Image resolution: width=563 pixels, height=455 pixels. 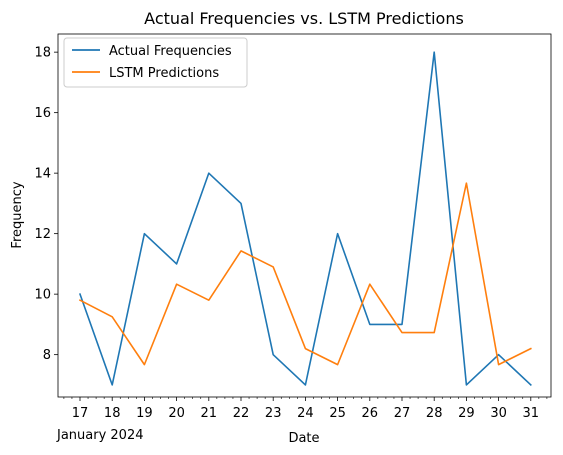 What do you see at coordinates (17, 214) in the screenshot?
I see `y-axis-label: Frequency` at bounding box center [17, 214].